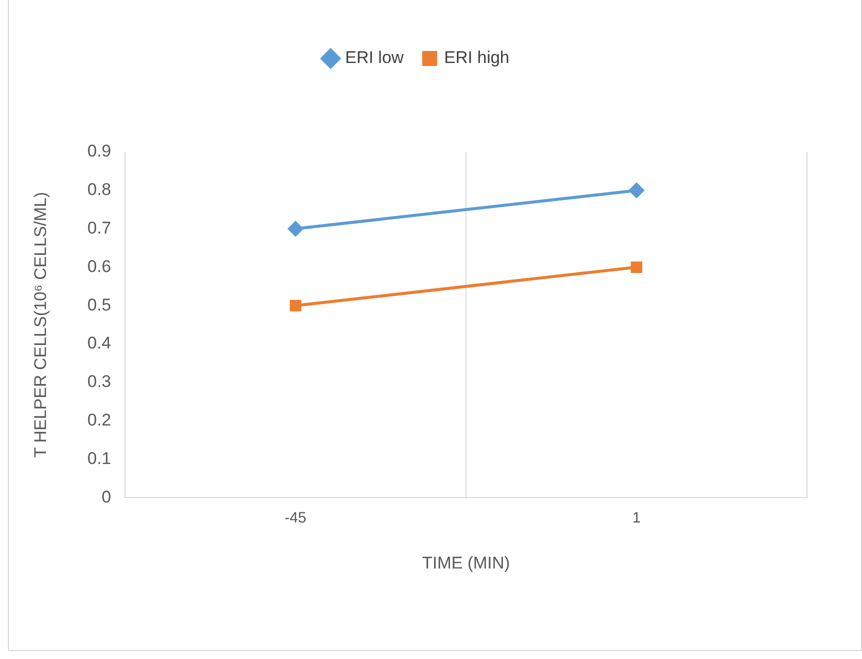 This screenshot has height=659, width=862. I want to click on y-tick-label: 0.3, so click(99, 382).